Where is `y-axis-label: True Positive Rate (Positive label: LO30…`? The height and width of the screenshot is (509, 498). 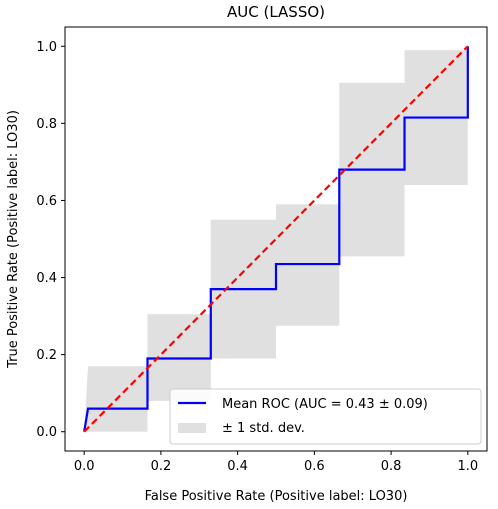
y-axis-label: True Positive Rate (Positive label: LO30… is located at coordinates (13, 239).